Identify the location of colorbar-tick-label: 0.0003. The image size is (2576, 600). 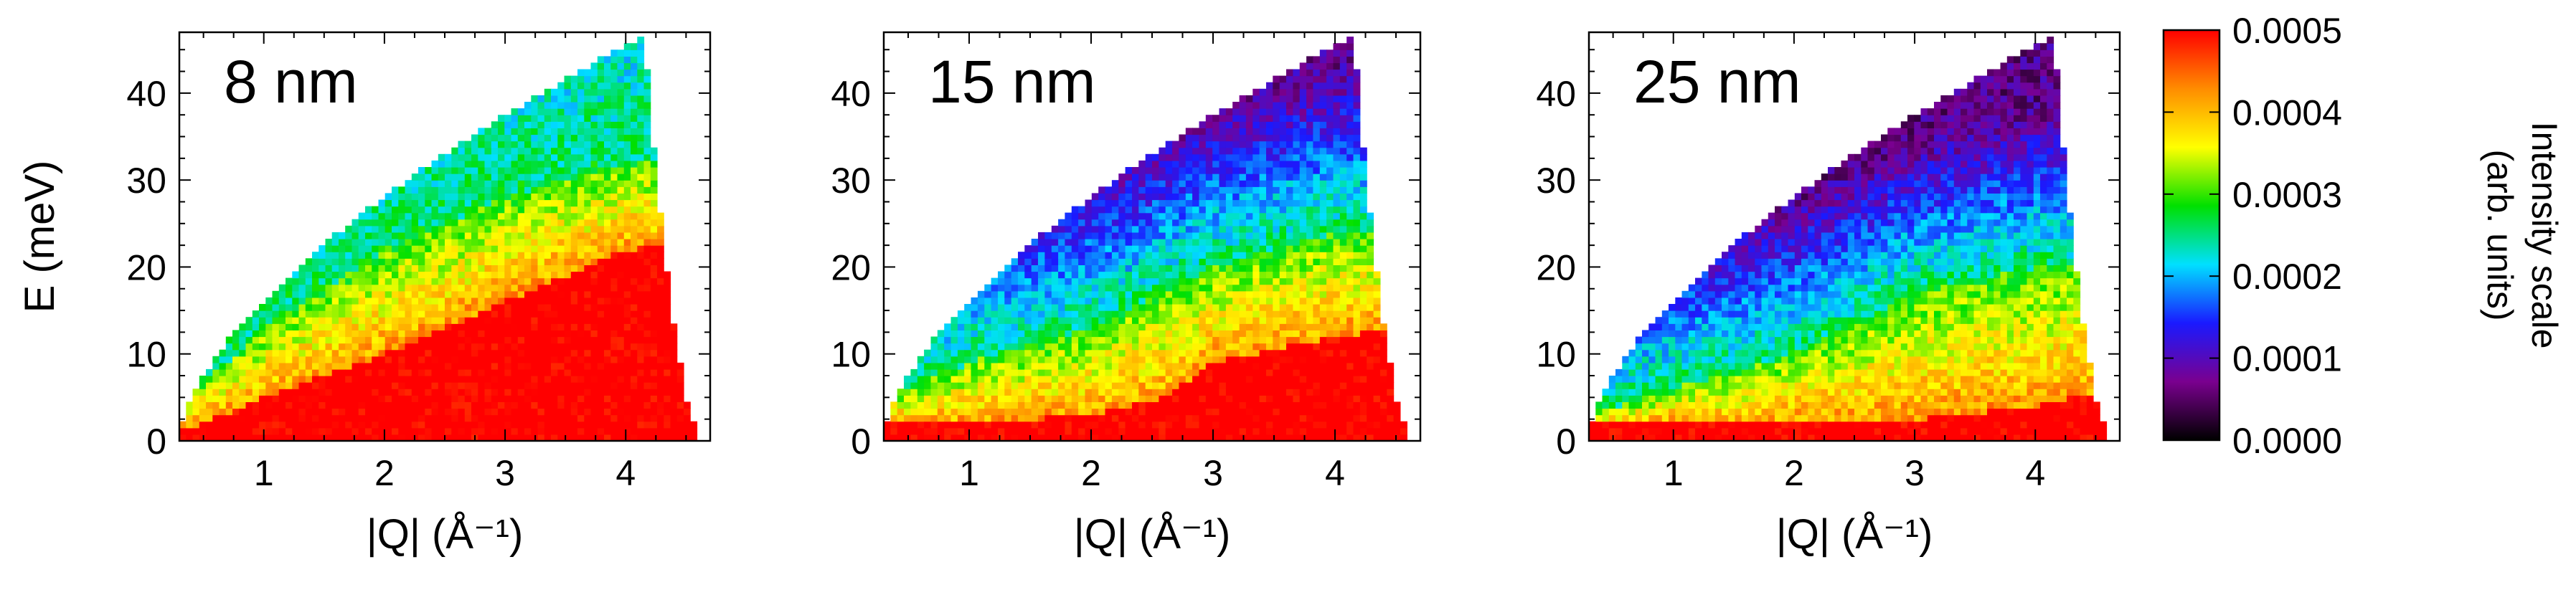
(2287, 195).